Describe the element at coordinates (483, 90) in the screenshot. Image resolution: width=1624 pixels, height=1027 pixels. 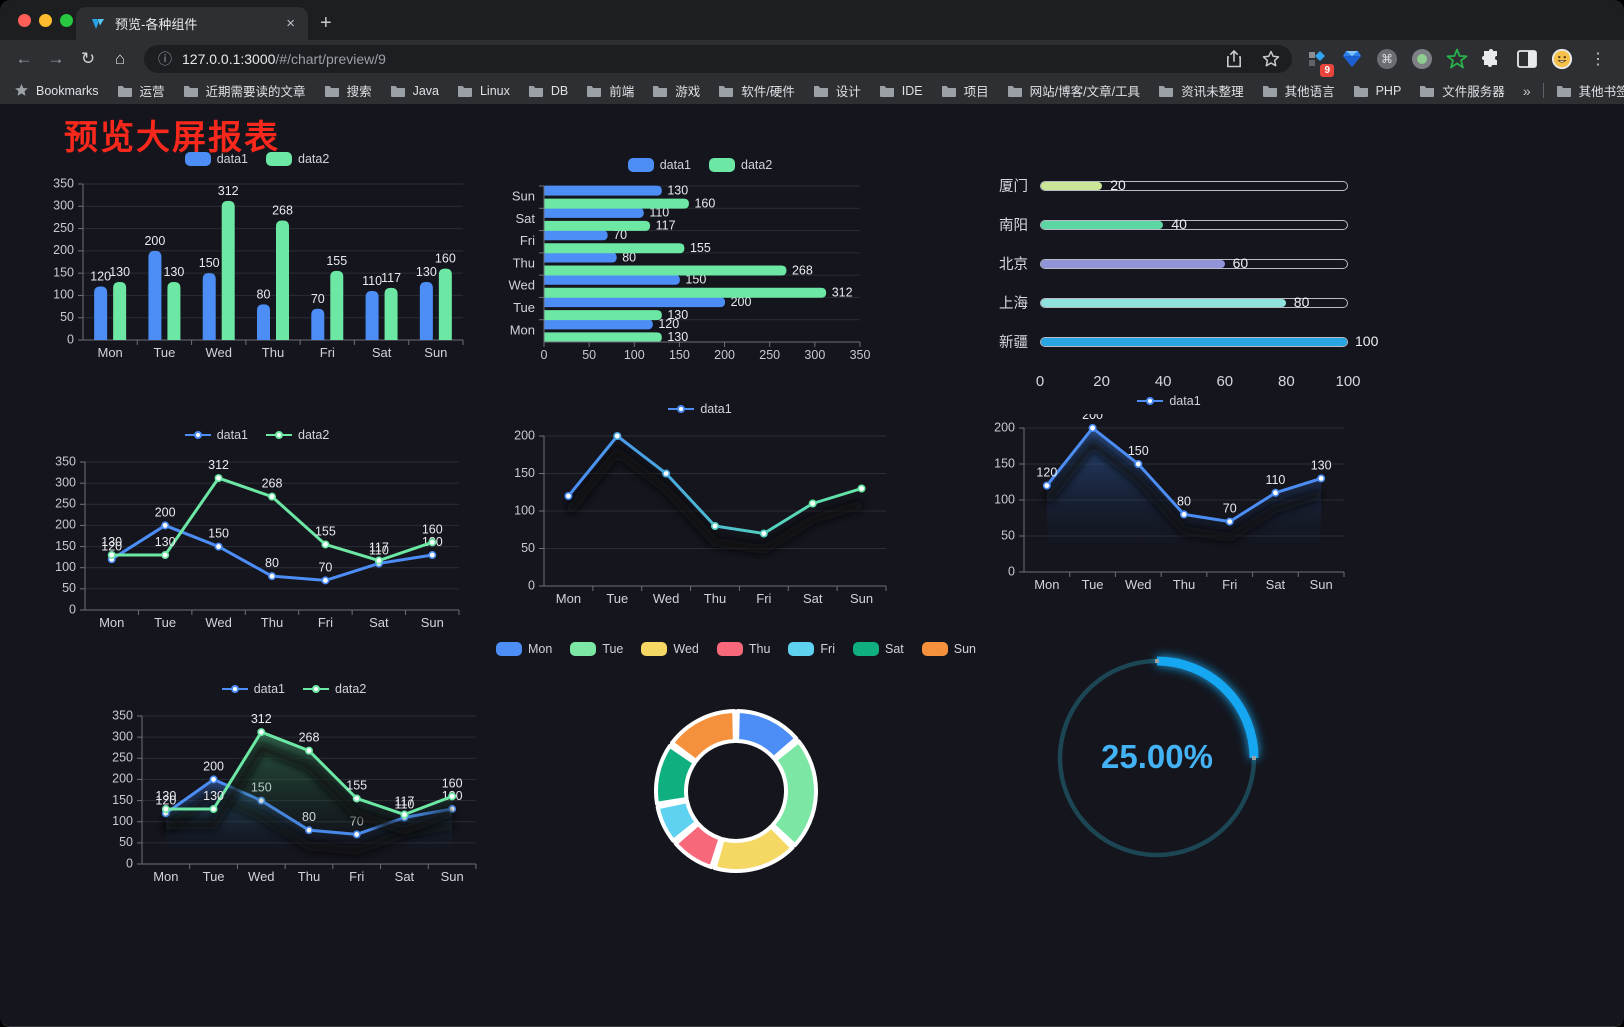
I see `bookmark-folder-item: Linux` at that location.